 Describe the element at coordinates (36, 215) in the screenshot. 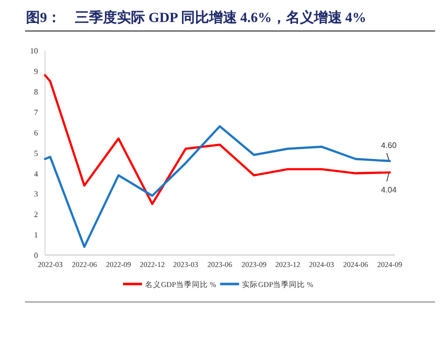

I see `y-tick-label: 2` at that location.